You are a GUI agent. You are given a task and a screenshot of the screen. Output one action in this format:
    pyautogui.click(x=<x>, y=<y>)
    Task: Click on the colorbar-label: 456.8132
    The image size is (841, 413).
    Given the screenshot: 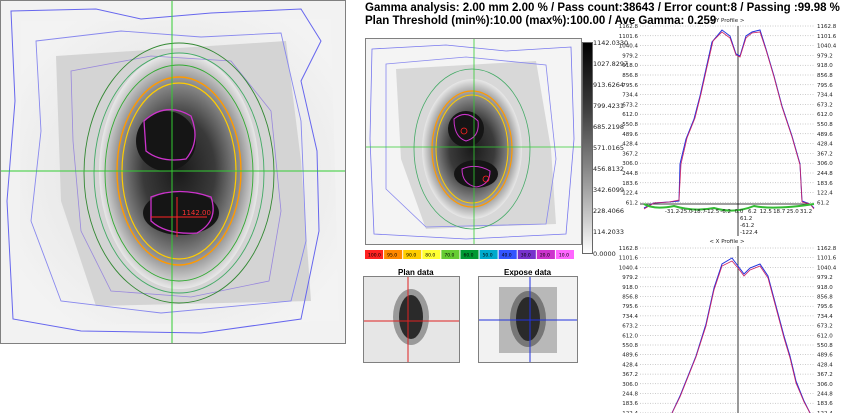 What is the action you would take?
    pyautogui.click(x=609, y=169)
    